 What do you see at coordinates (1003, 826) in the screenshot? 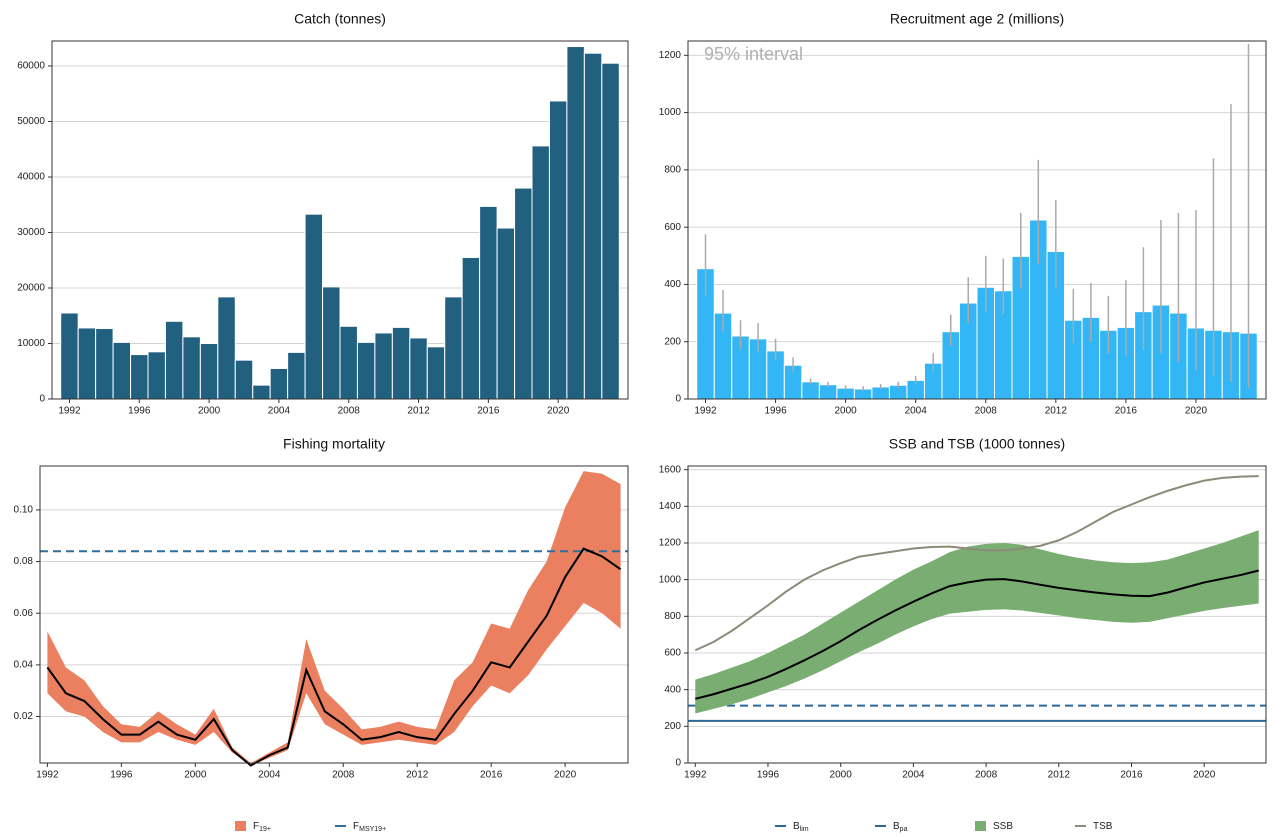
I see `legend-name: SSB` at bounding box center [1003, 826].